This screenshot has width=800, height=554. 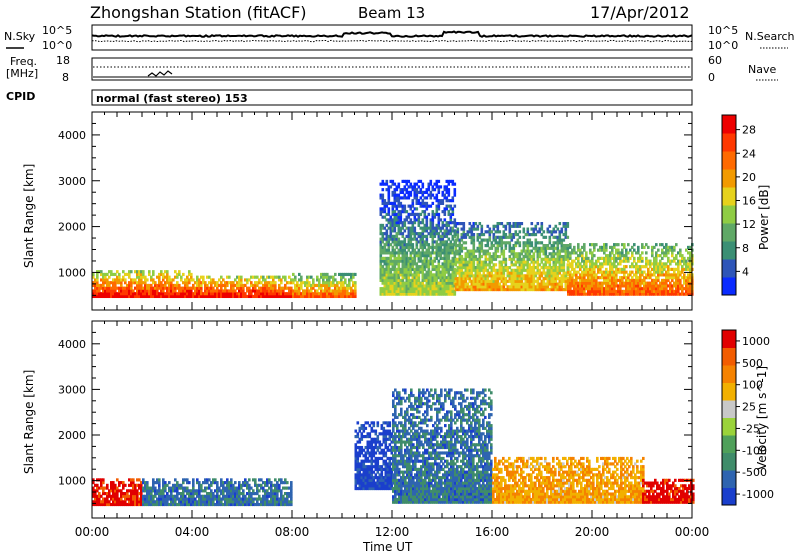 What do you see at coordinates (160, 73) in the screenshot?
I see `freq-excursion` at bounding box center [160, 73].